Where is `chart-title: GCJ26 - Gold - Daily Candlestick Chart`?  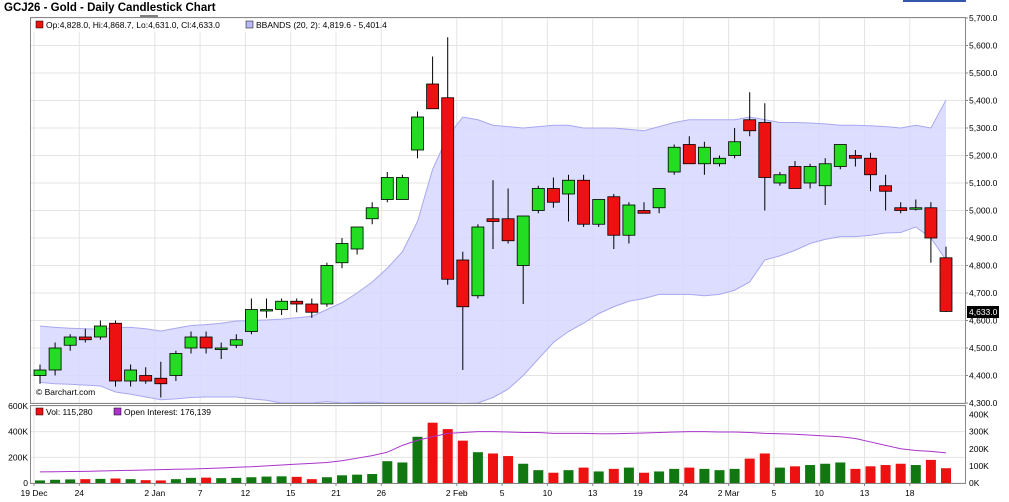 chart-title: GCJ26 - Gold - Daily Candlestick Chart is located at coordinates (110, 8).